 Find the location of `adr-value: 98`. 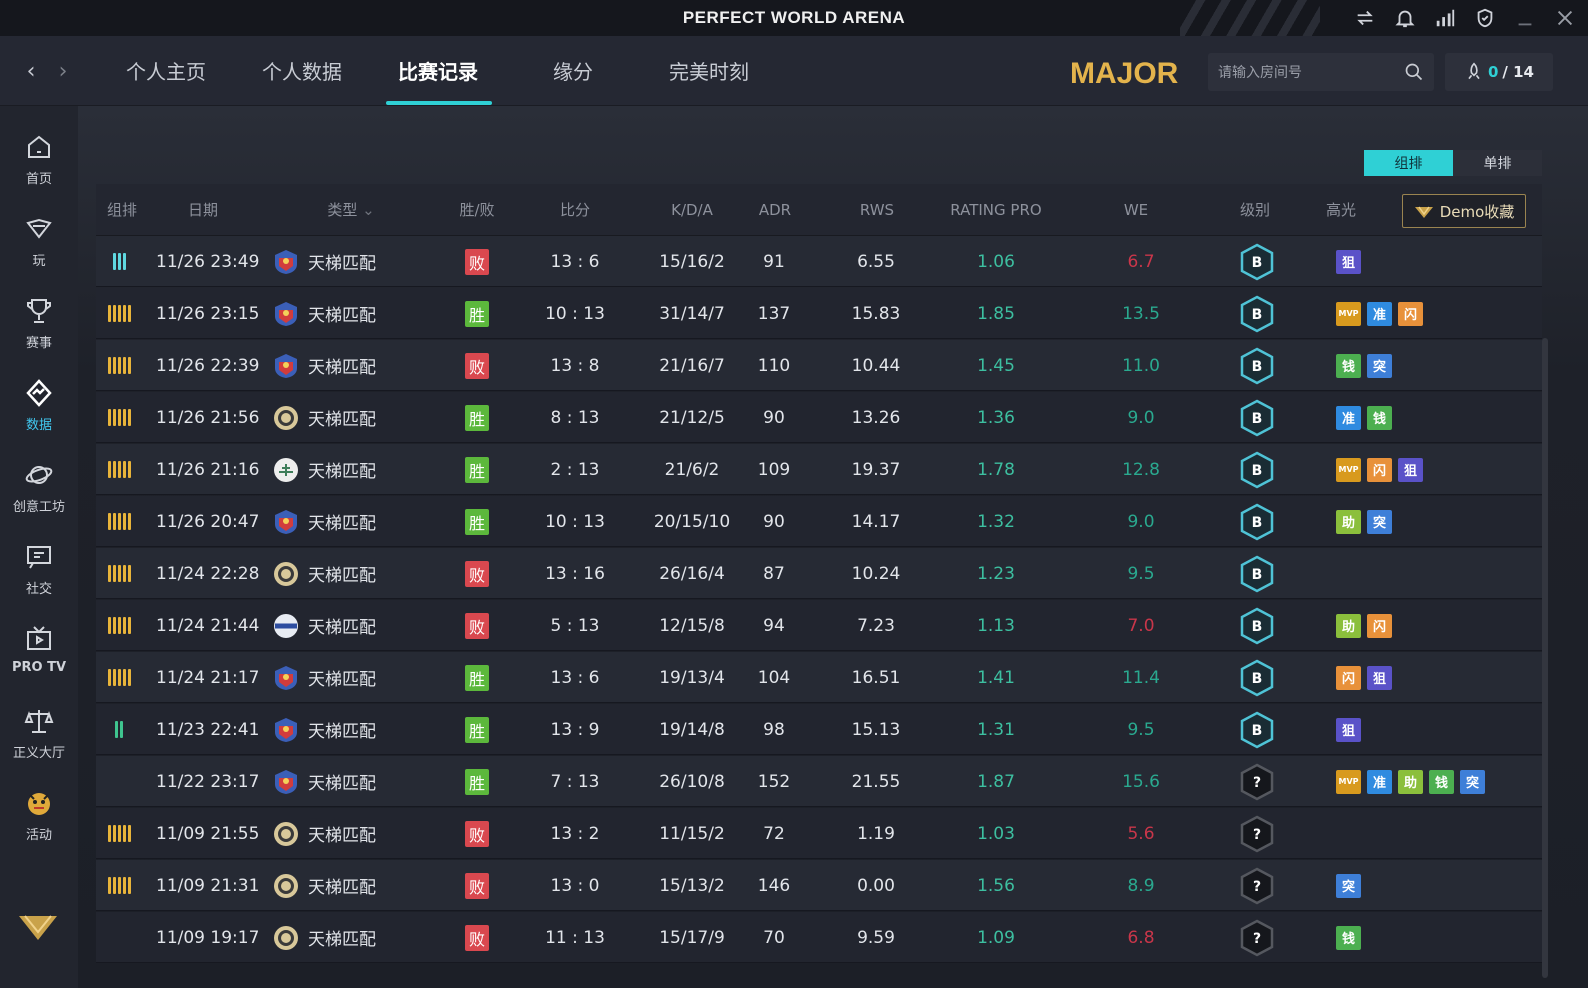

adr-value: 98 is located at coordinates (774, 729).